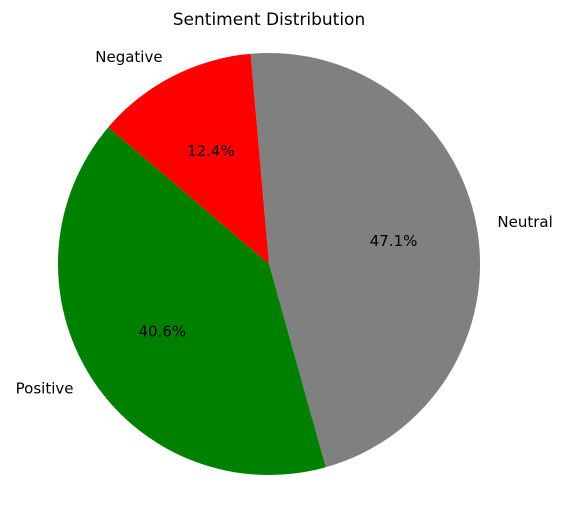 This screenshot has width=569, height=505. Describe the element at coordinates (269, 20) in the screenshot. I see `chart-title: Sentiment Distribution` at that location.